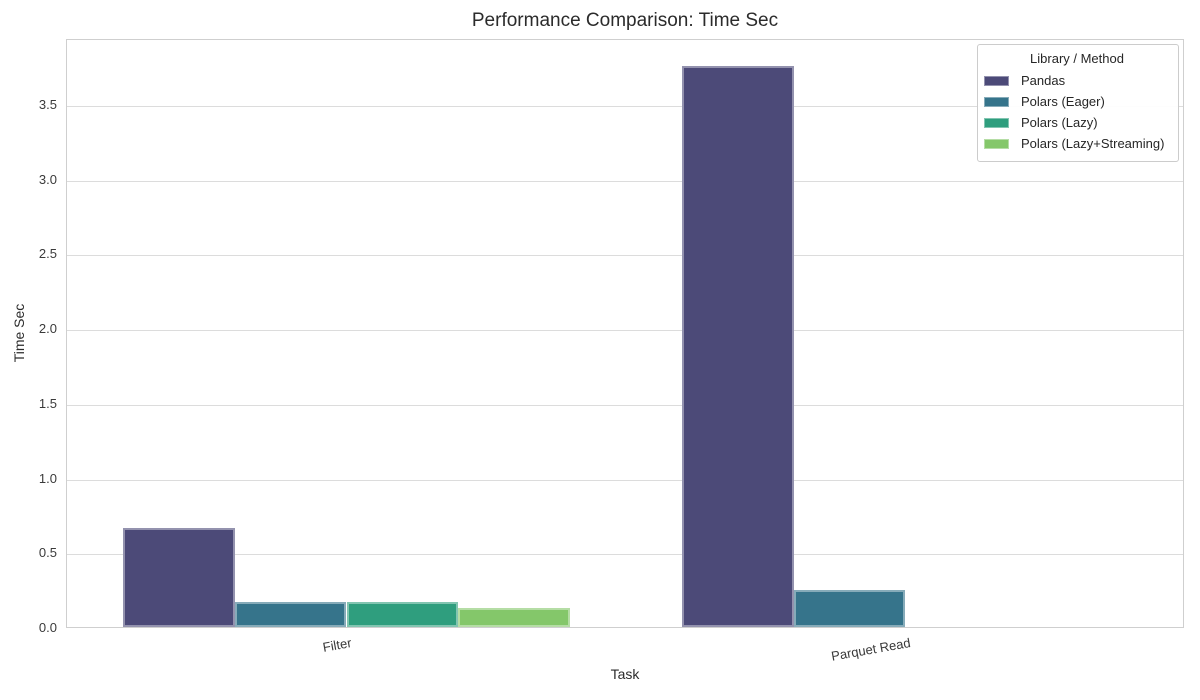 The image size is (1200, 700). I want to click on legend-item-label: Polars (Lazy), so click(1059, 122).